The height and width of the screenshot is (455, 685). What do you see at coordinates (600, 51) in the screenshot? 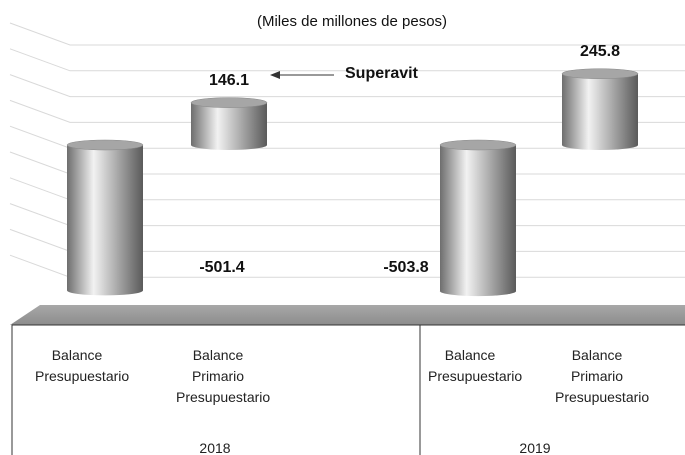
I see `value-label: 245.8` at bounding box center [600, 51].